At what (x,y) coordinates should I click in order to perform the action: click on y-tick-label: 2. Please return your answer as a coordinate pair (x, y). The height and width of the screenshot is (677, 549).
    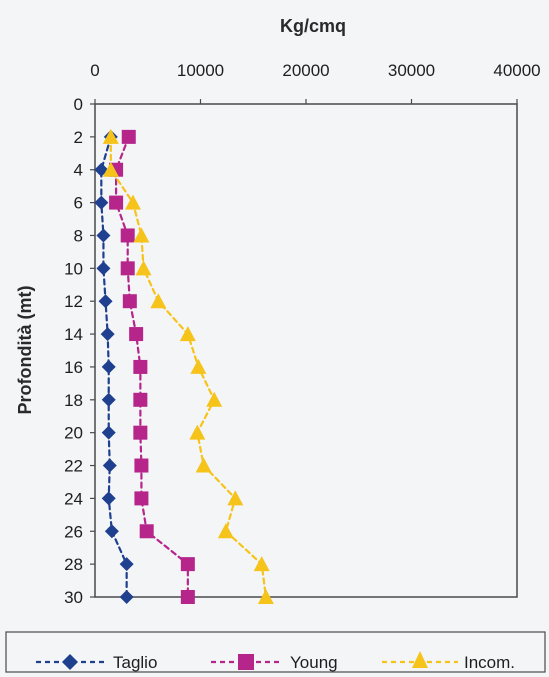
    Looking at the image, I should click on (78, 137).